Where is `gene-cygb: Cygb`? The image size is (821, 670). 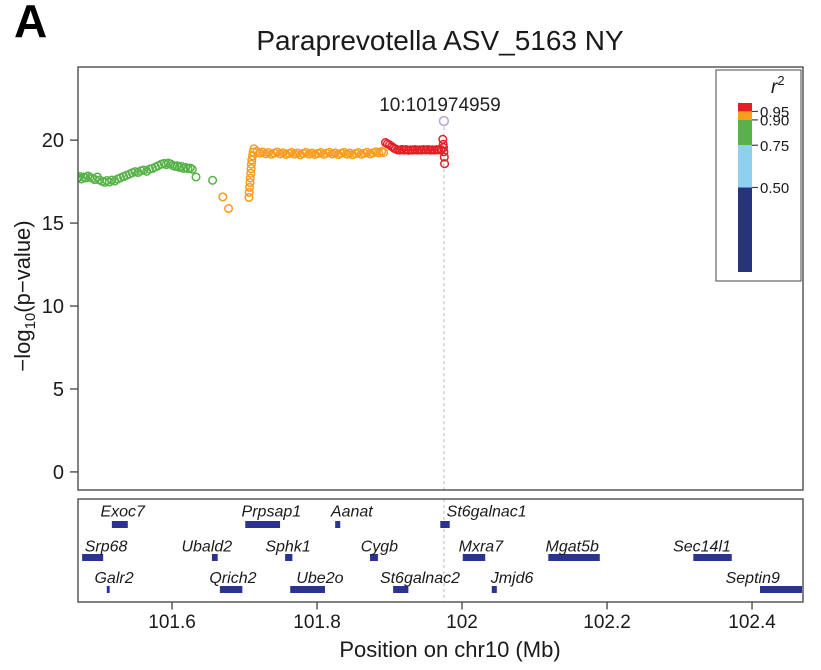 gene-cygb: Cygb is located at coordinates (379, 550).